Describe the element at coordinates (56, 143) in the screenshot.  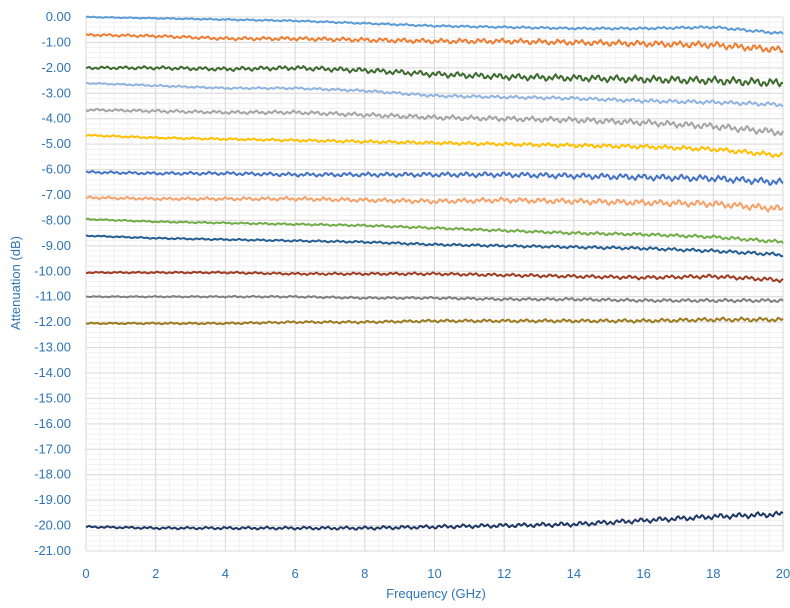
I see `y-tick-label: -5.00` at that location.